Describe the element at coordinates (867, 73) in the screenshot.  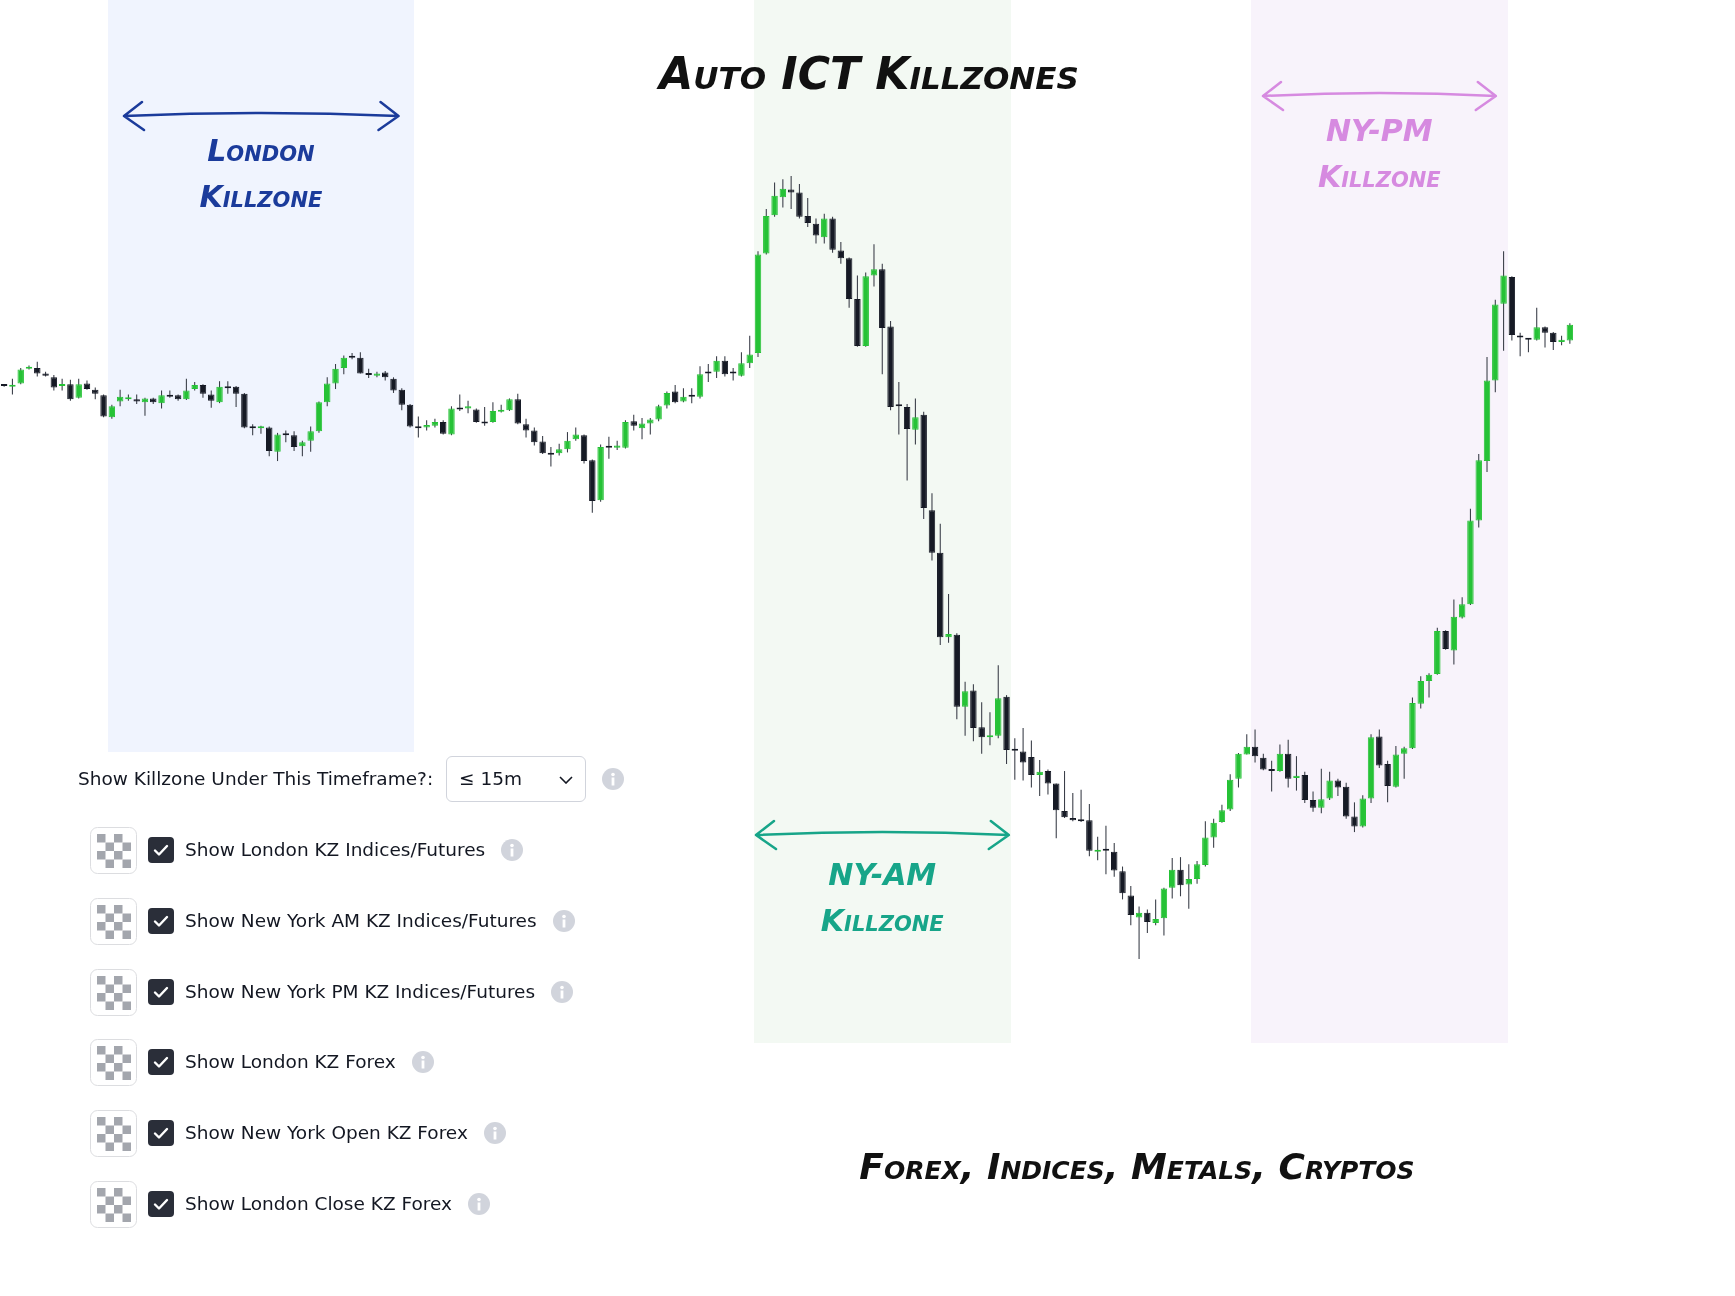
I see `chart-title: Auto ICT Killzones` at that location.